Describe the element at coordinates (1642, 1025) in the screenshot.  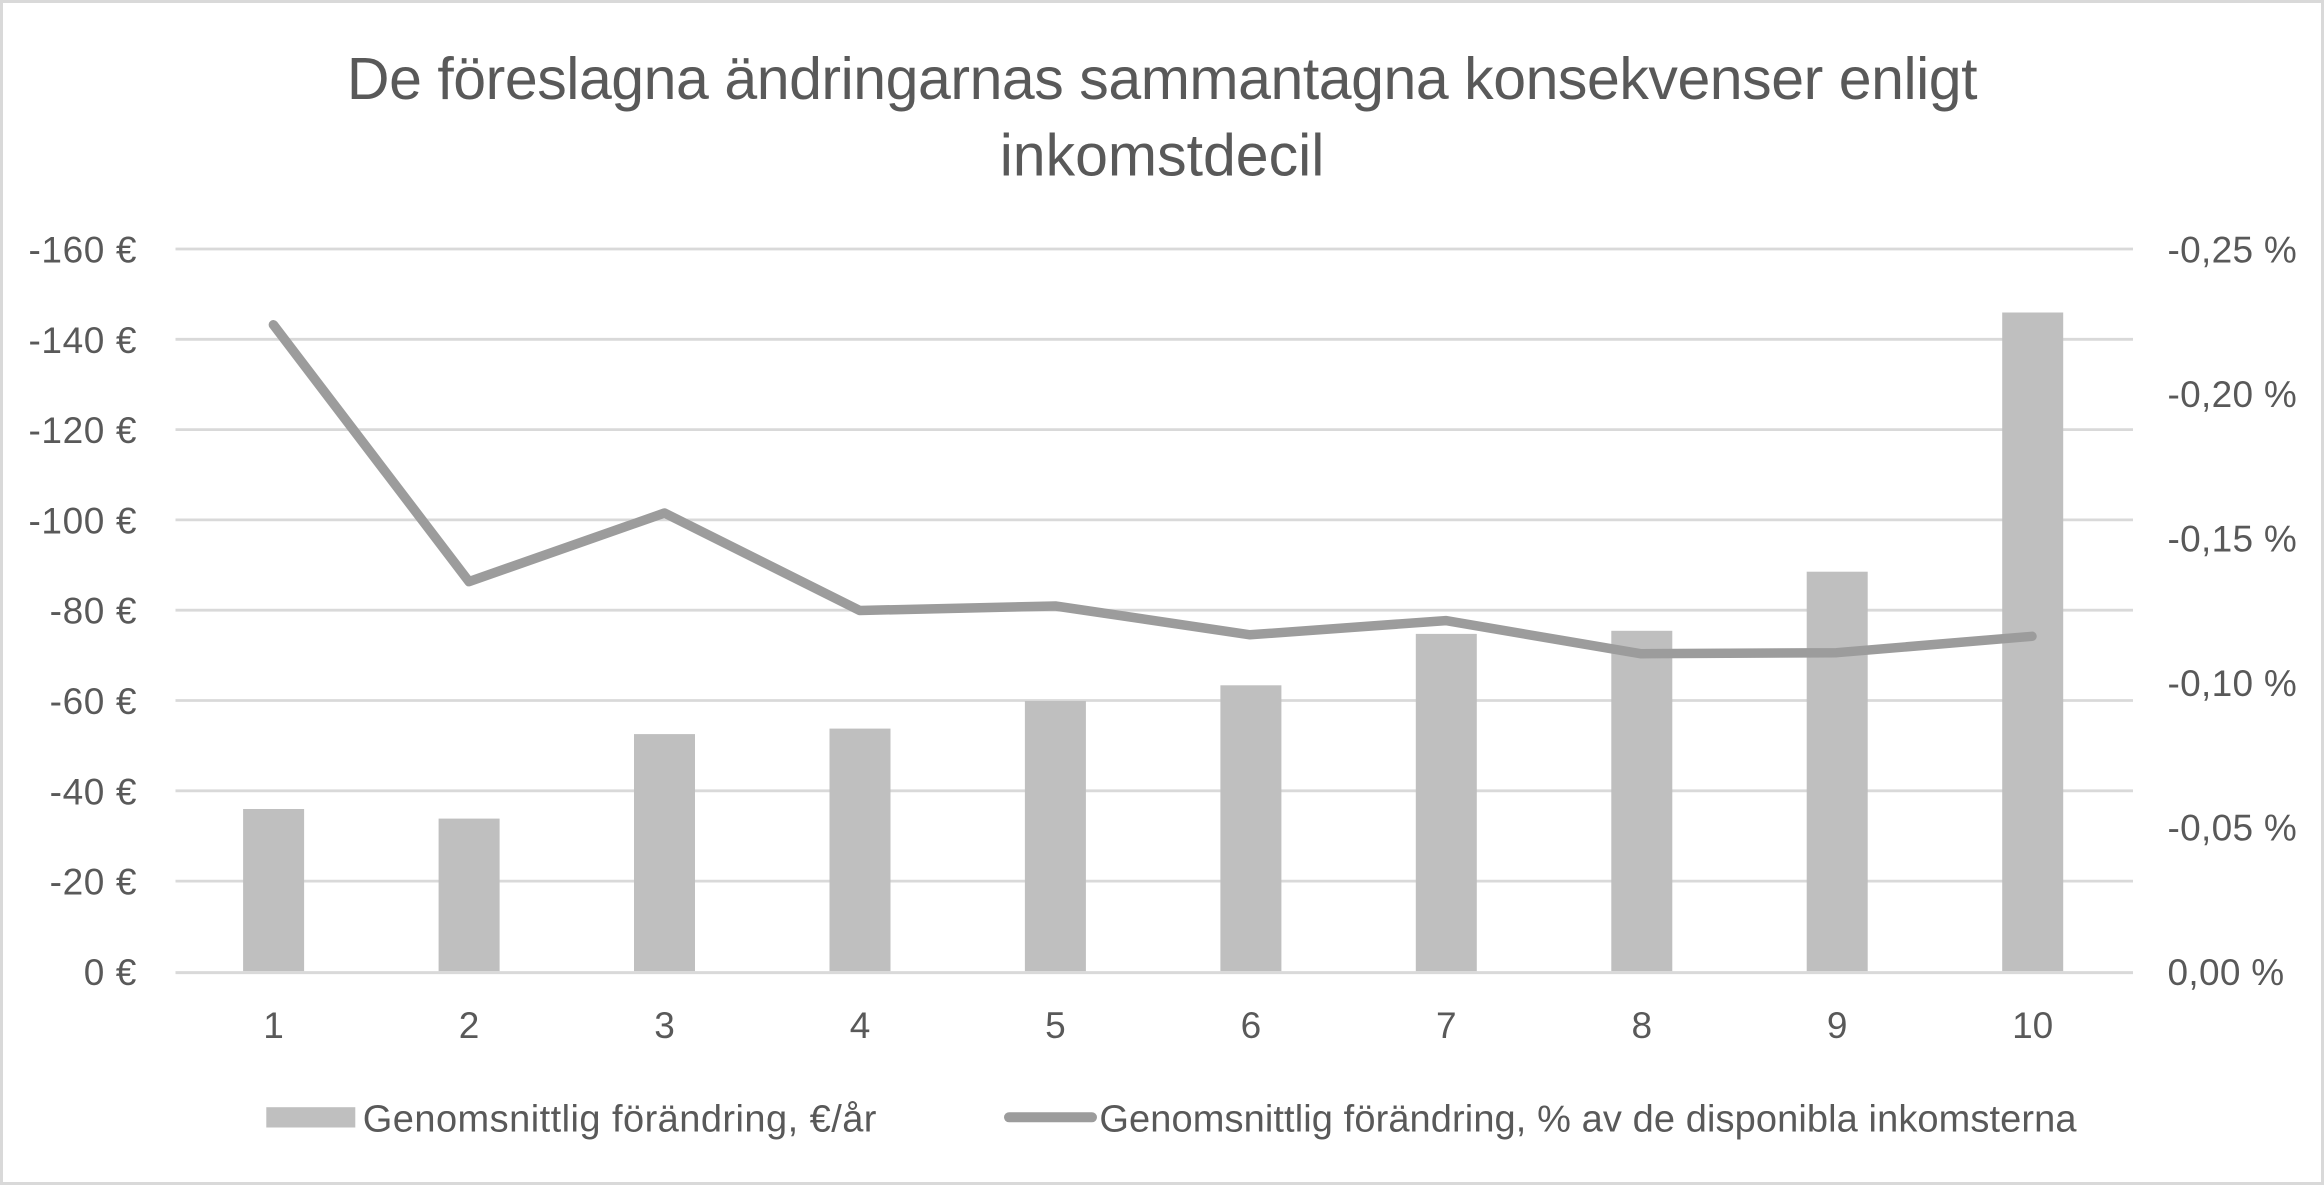
I see `svg-text: 8` at that location.